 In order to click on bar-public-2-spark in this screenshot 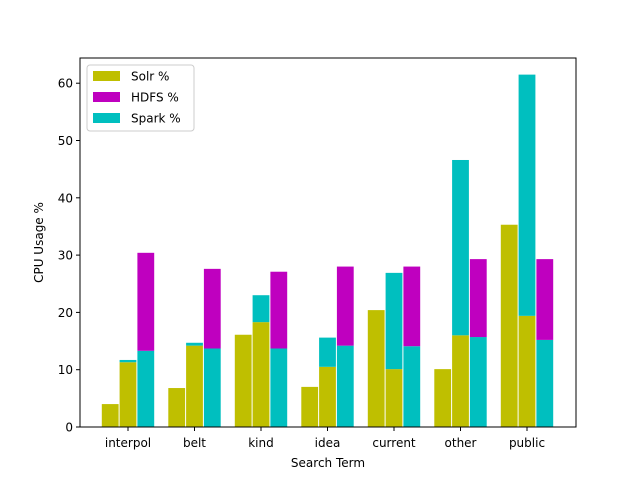, I will do `click(527, 195)`.